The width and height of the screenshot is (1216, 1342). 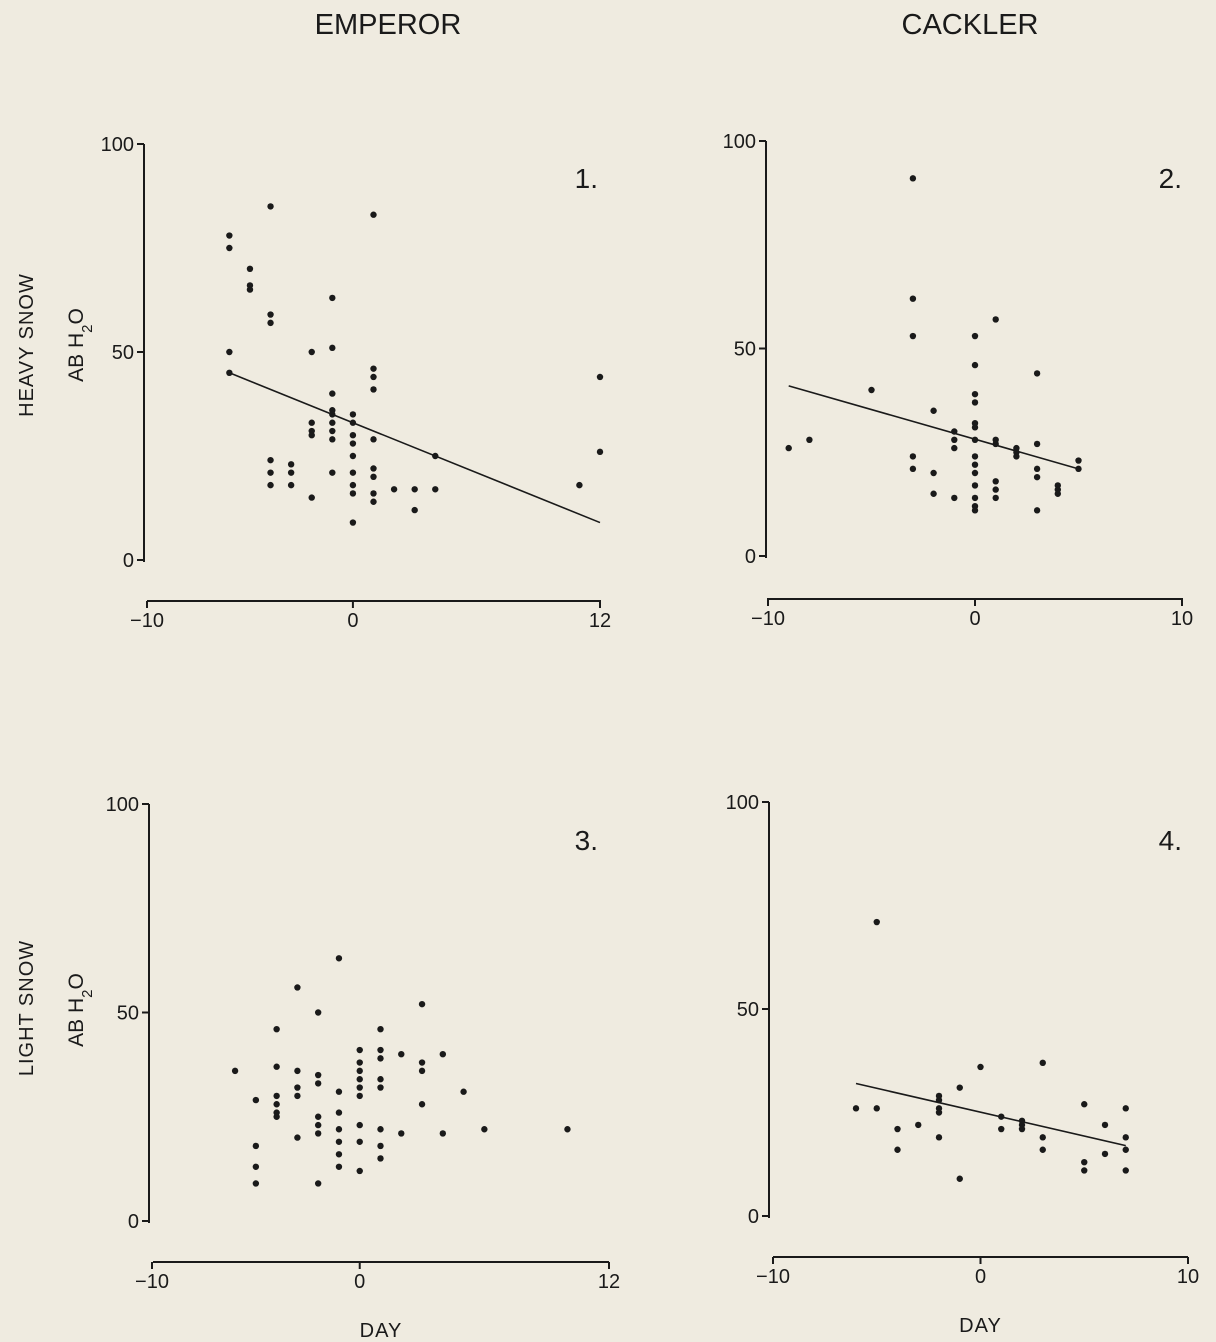 What do you see at coordinates (586, 178) in the screenshot?
I see `panel-label: 1.` at bounding box center [586, 178].